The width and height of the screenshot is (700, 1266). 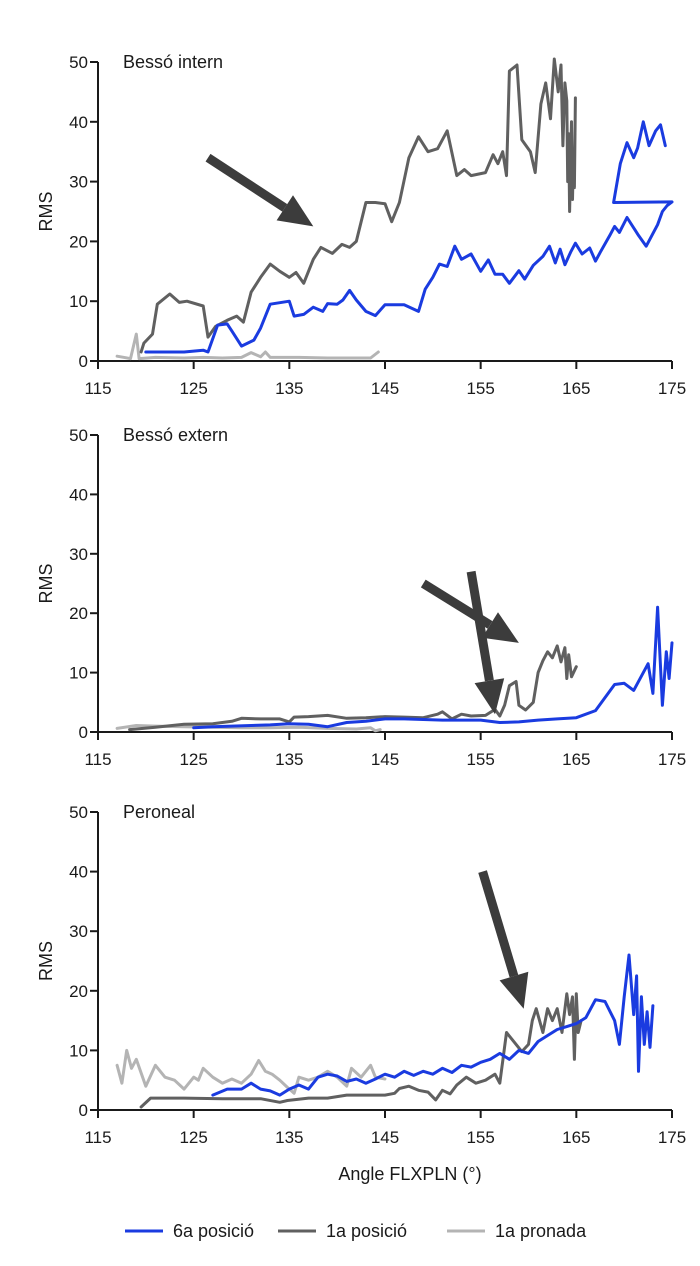 What do you see at coordinates (213, 1231) in the screenshot?
I see `legend-label: 6a posició` at bounding box center [213, 1231].